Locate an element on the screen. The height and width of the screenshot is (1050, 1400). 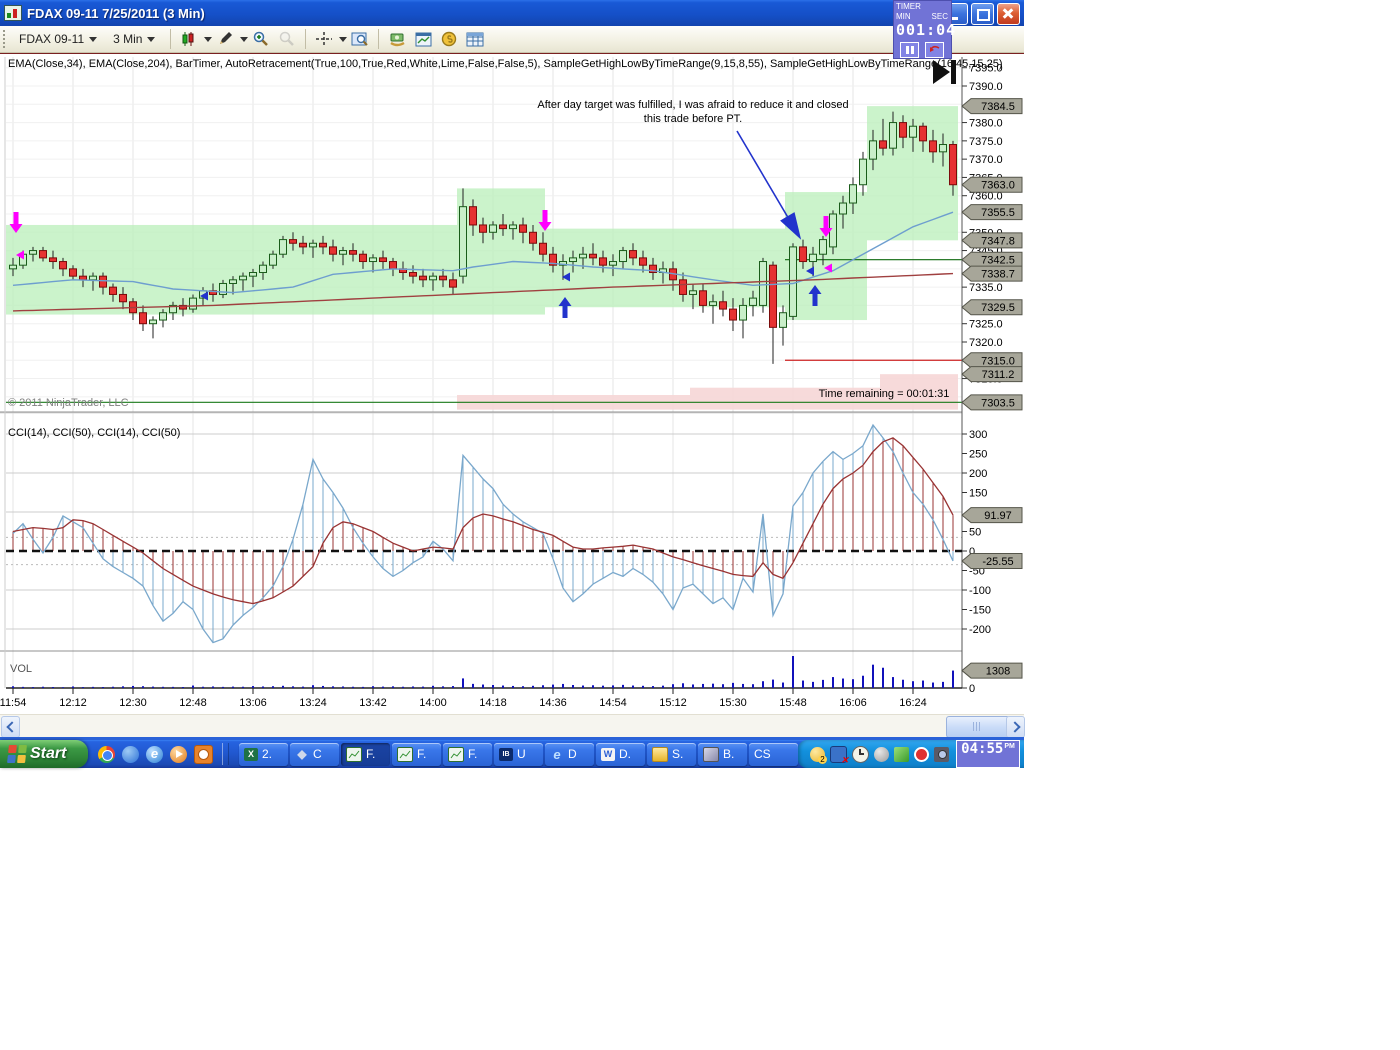
start-button: Start is located at coordinates (44, 754).